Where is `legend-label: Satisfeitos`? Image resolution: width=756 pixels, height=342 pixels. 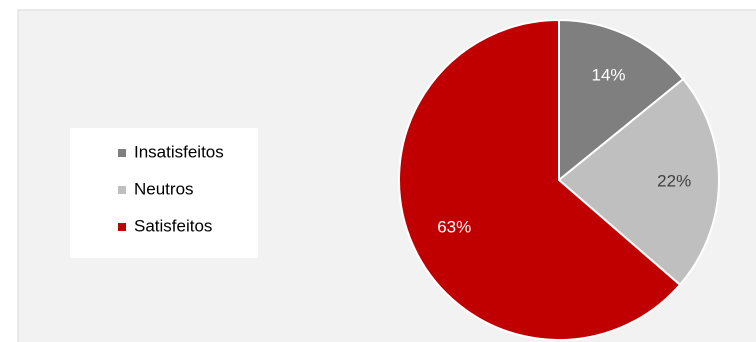 legend-label: Satisfeitos is located at coordinates (173, 225).